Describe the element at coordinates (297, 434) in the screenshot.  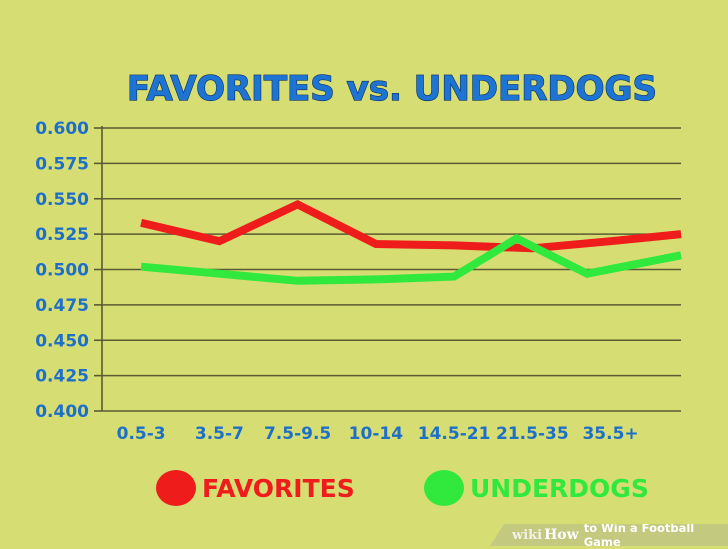
I see `x-tick-label: 7.5-9.5` at that location.